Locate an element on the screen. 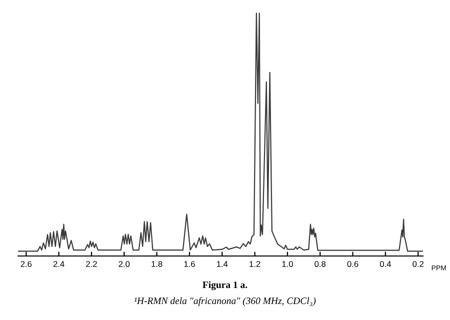  x-tick-label: 1.8 is located at coordinates (157, 264).